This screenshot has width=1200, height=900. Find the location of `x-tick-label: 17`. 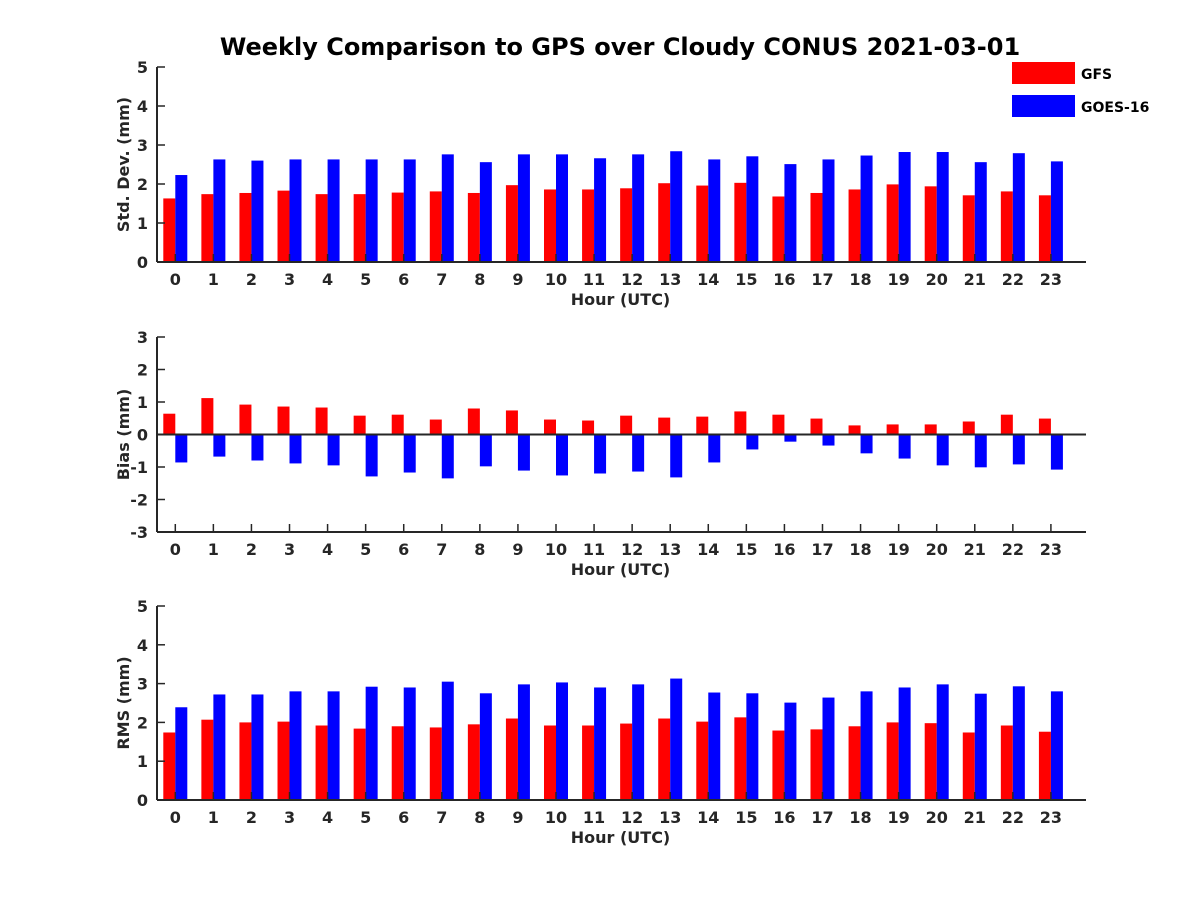

x-tick-label: 17 is located at coordinates (822, 549).